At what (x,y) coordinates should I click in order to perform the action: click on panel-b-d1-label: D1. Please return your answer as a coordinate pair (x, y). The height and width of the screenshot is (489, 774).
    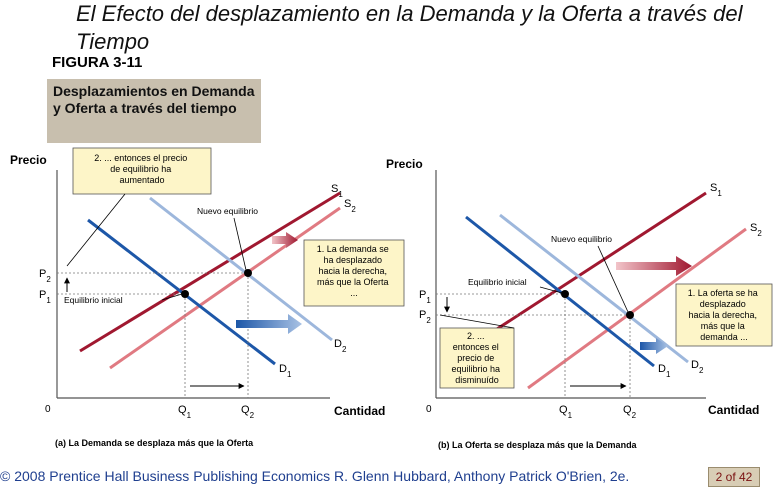
    Looking at the image, I should click on (664, 371).